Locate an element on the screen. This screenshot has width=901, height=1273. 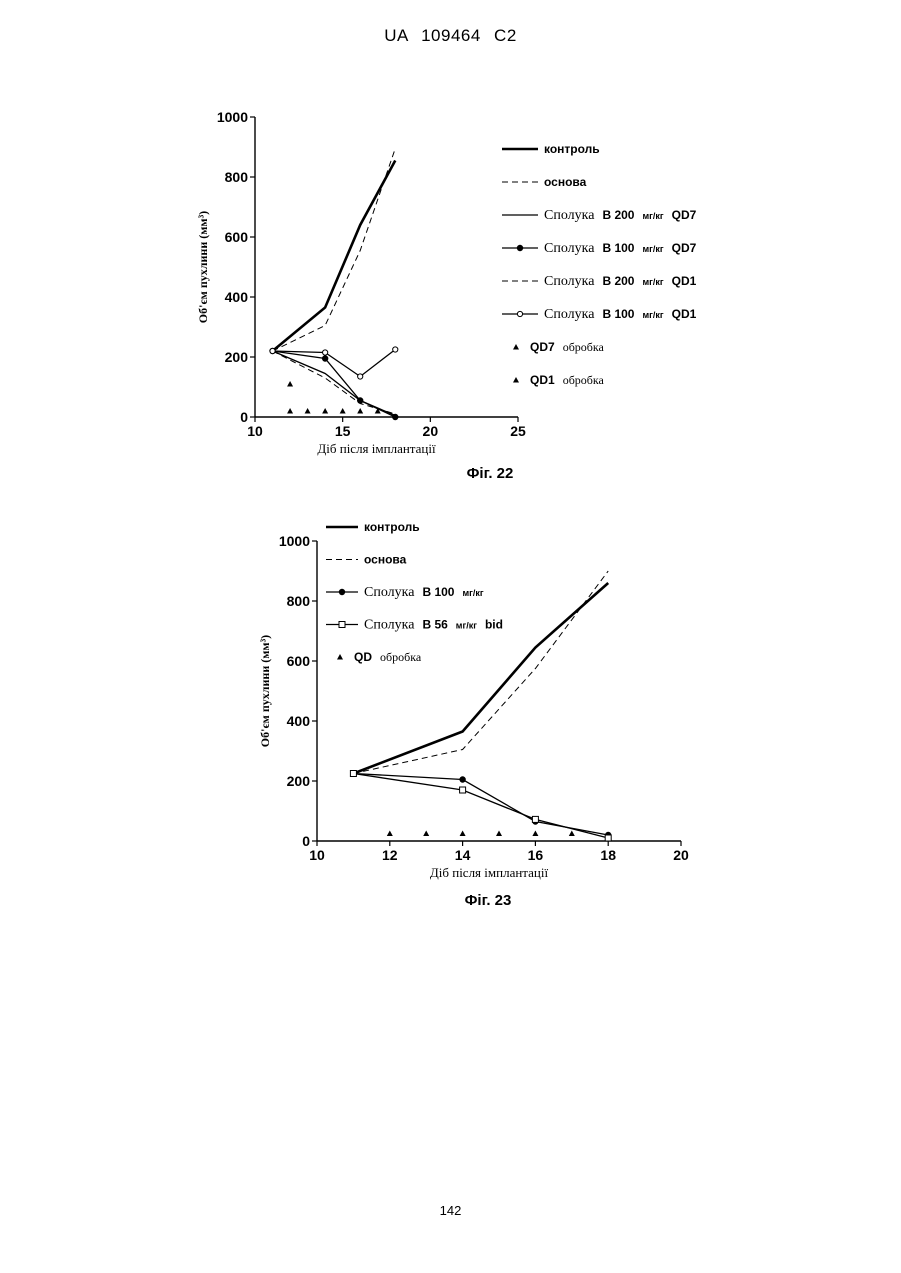
x-axis-label: Діб після імплантації is located at coordinates (489, 872).